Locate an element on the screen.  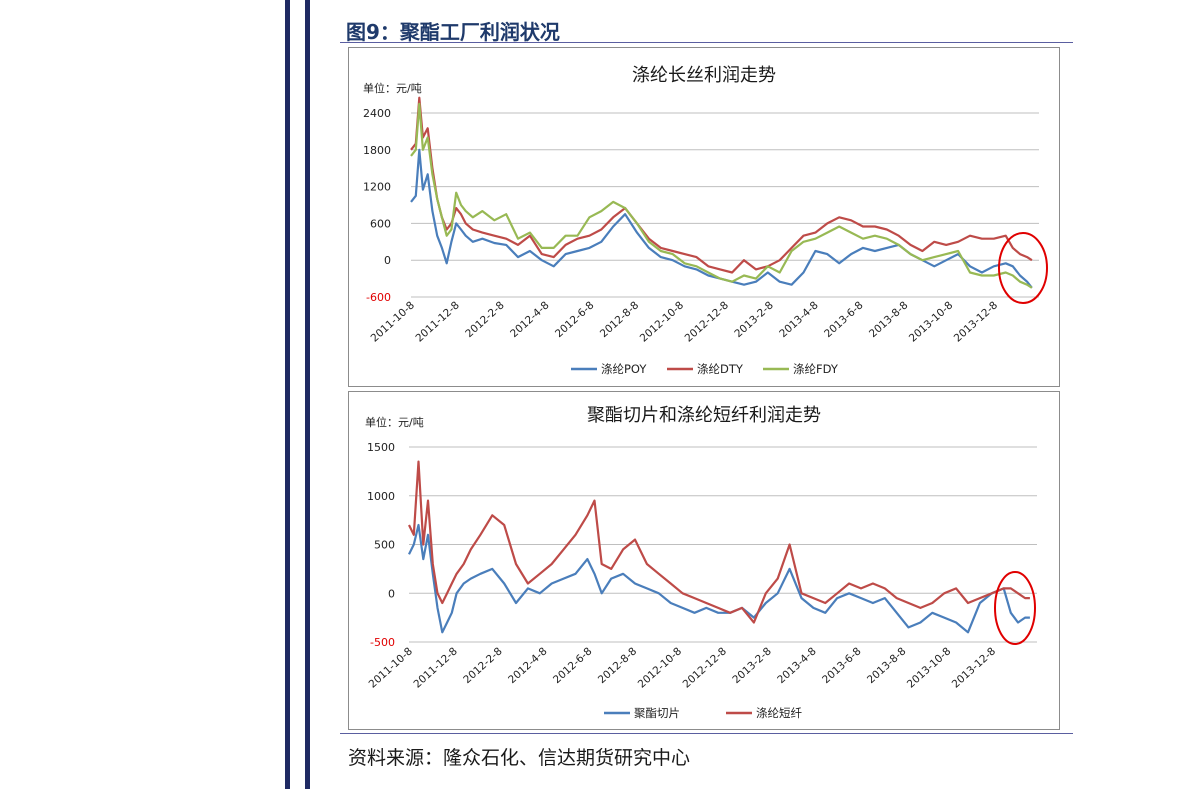
title-underline is located at coordinates (706, 42).